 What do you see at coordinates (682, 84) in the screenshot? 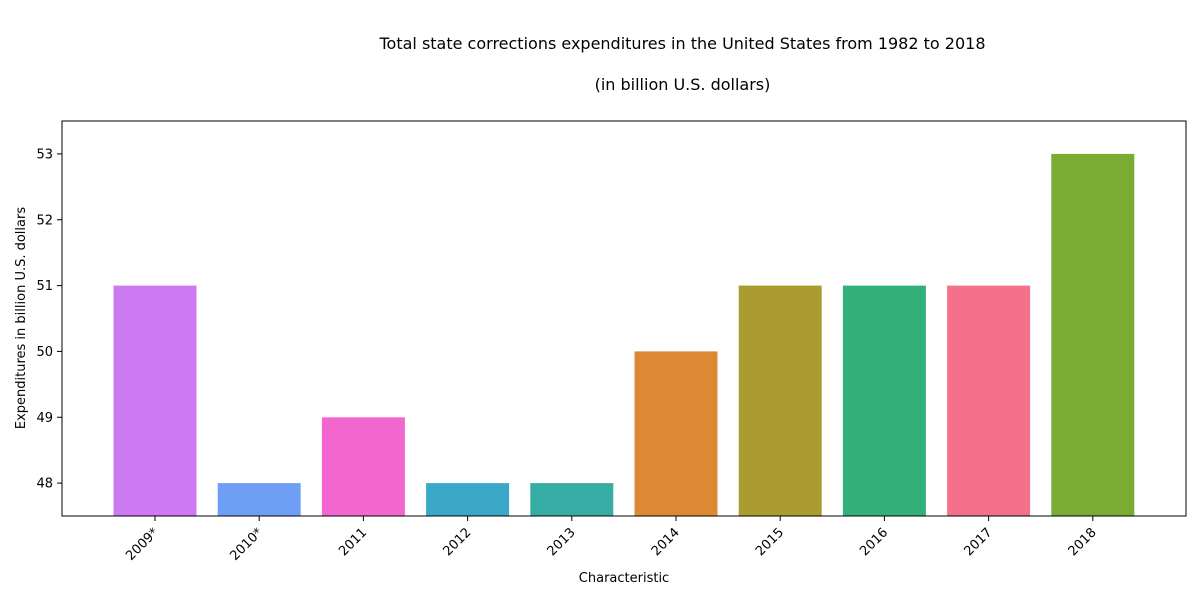
I see `chart-subtitle: (in billion U.S. dollars)` at bounding box center [682, 84].